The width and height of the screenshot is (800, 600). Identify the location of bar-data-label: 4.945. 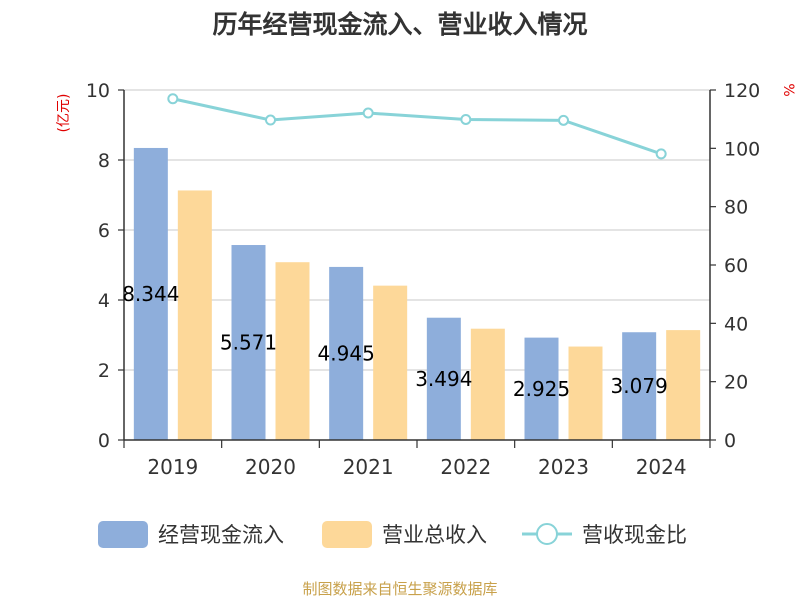
(346, 353).